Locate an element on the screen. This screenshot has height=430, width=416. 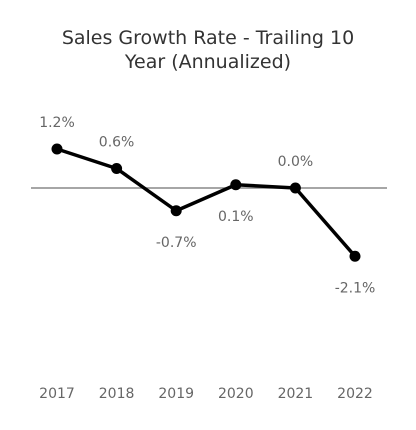
x-tick-label-2018: 2018 is located at coordinates (117, 394).